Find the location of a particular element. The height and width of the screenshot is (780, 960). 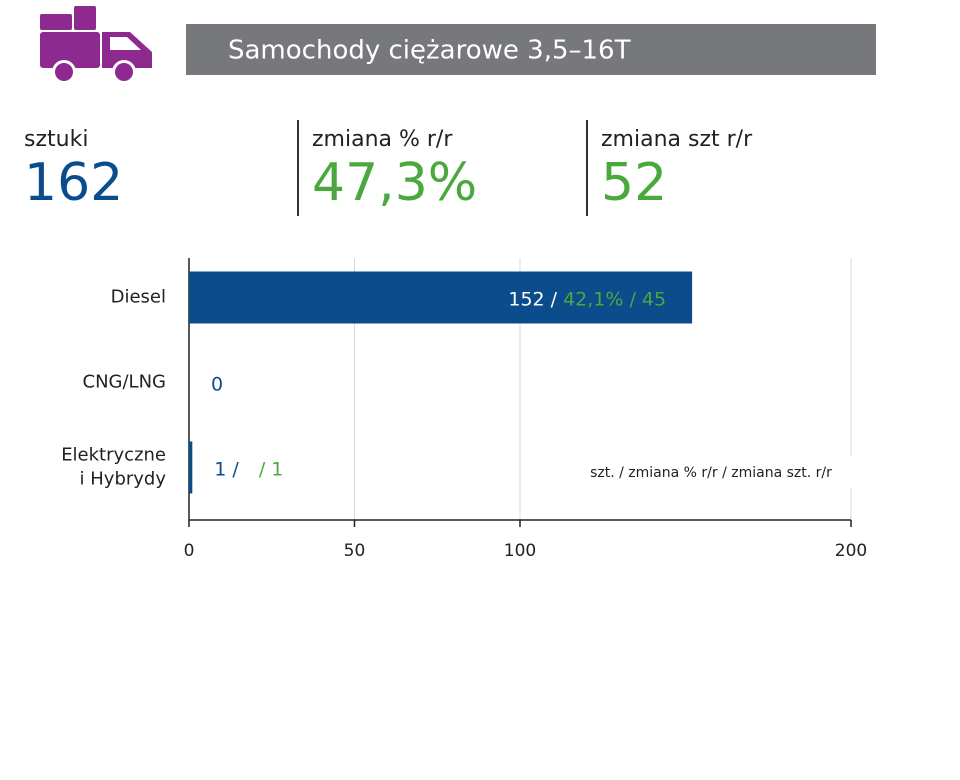

truck-icon is located at coordinates (96, 45).